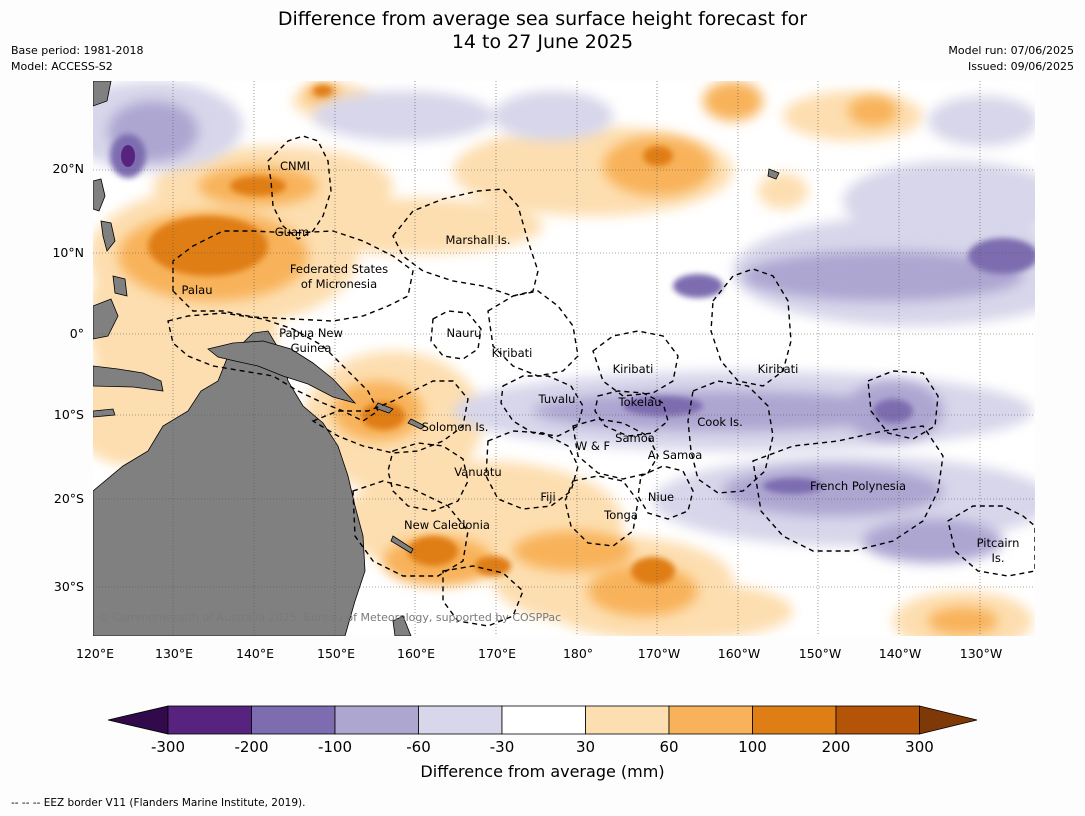  I want to click on eez-png, so click(273, 367).